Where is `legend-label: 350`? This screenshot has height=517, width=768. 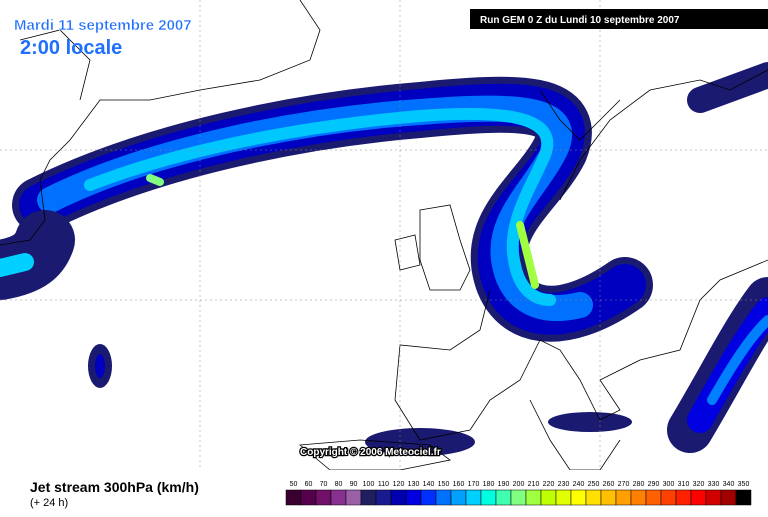
legend-label: 350 is located at coordinates (744, 484).